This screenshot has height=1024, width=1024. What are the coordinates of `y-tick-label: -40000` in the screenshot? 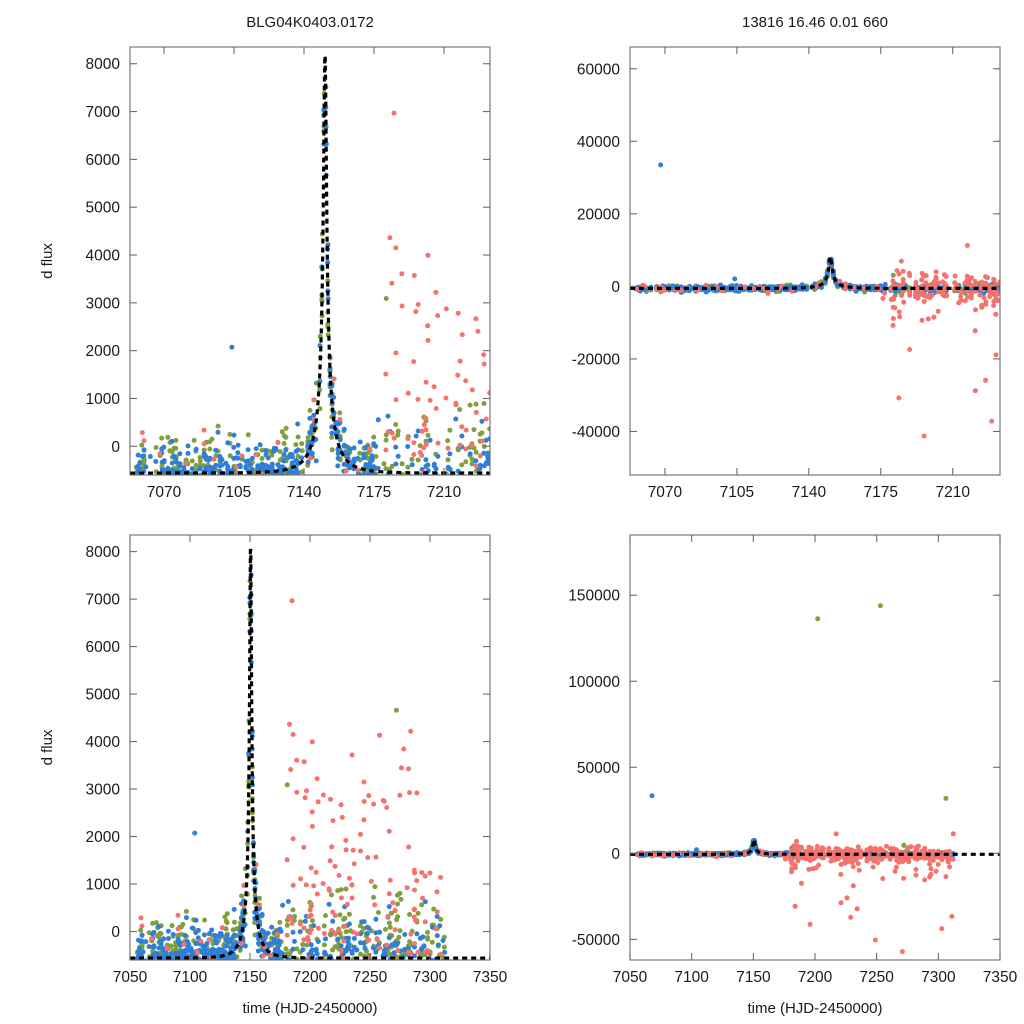 It's located at (596, 432).